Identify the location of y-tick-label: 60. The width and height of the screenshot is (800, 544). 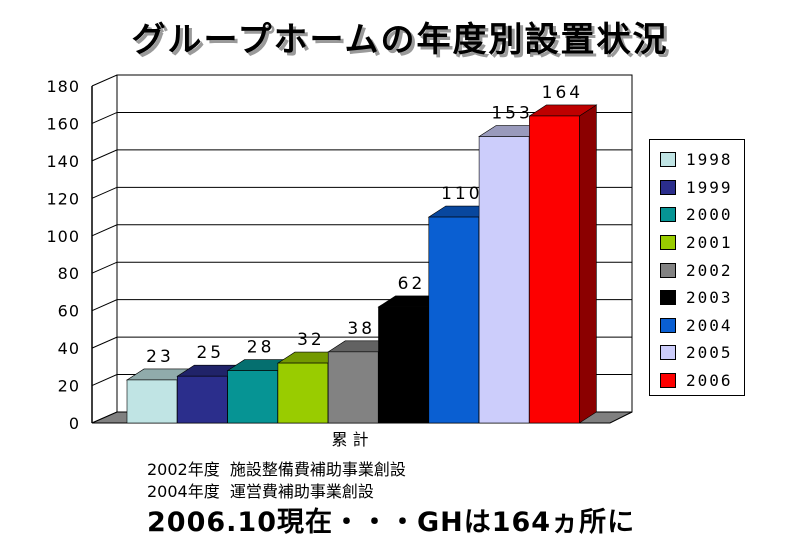
(69, 311).